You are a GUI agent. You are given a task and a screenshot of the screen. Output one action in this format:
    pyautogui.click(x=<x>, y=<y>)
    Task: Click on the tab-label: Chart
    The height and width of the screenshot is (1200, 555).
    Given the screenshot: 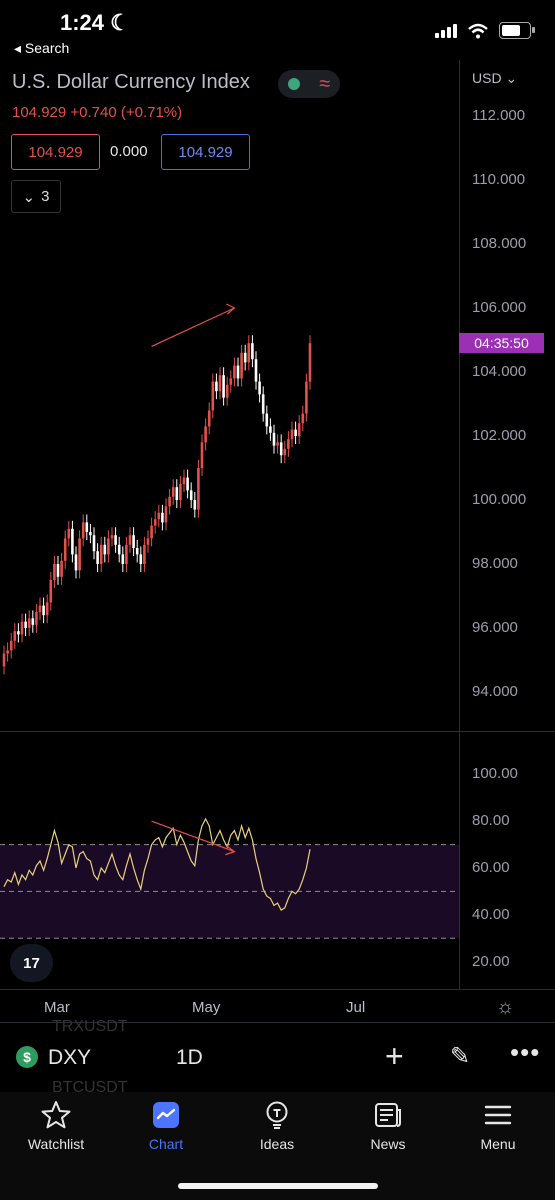 What is the action you would take?
    pyautogui.click(x=166, y=1144)
    